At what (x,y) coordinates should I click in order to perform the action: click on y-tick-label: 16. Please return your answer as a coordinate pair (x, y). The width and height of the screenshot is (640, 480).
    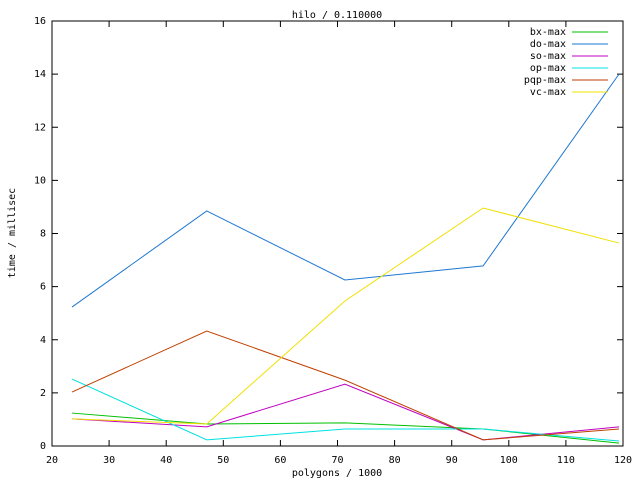
    Looking at the image, I should click on (40, 21).